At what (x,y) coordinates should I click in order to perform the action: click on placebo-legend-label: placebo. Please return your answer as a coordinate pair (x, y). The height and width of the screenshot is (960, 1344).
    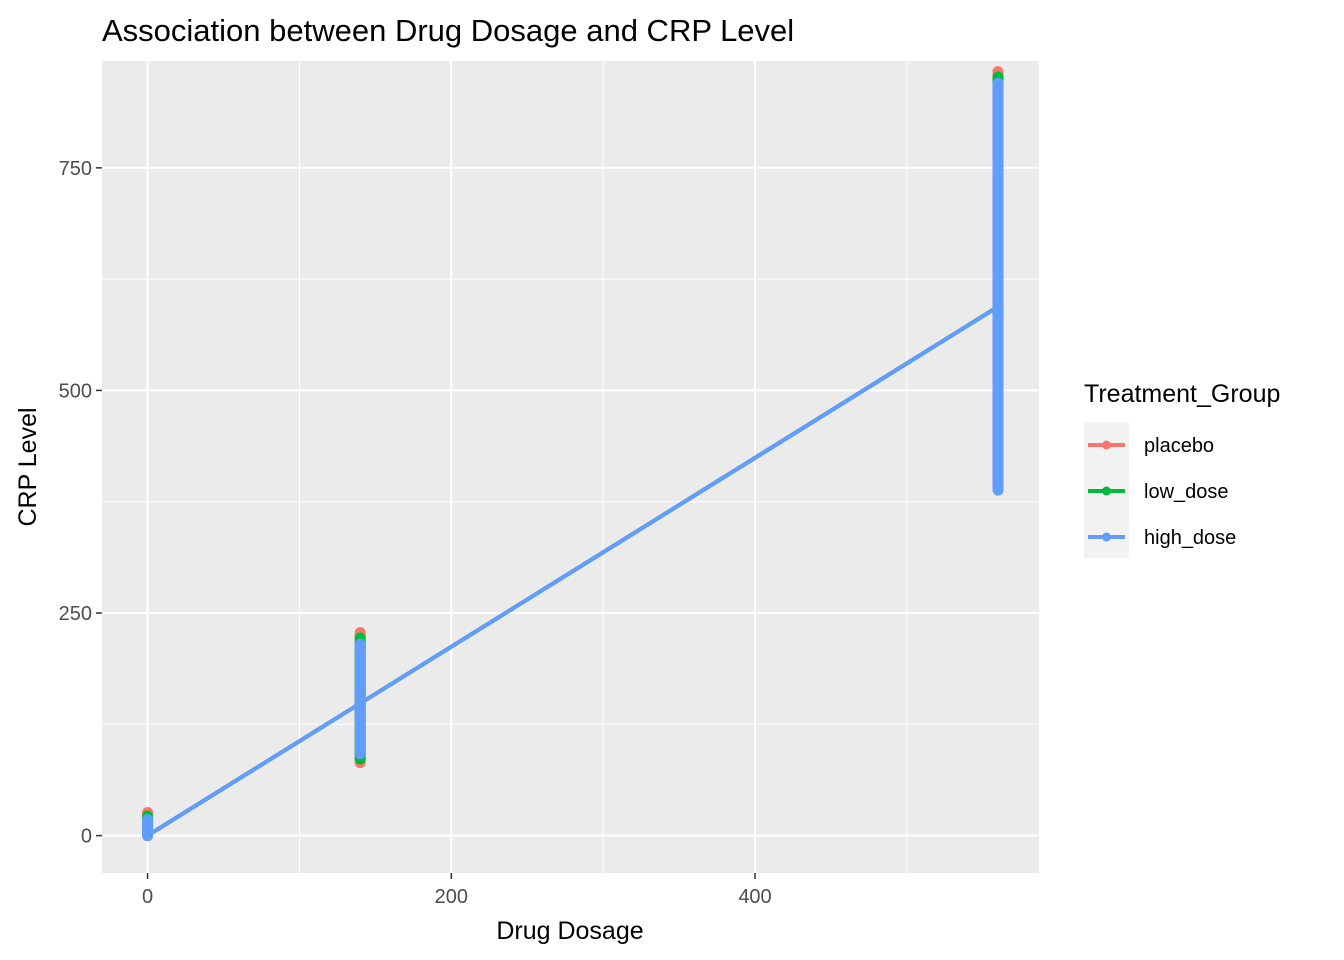
    Looking at the image, I should click on (1179, 446).